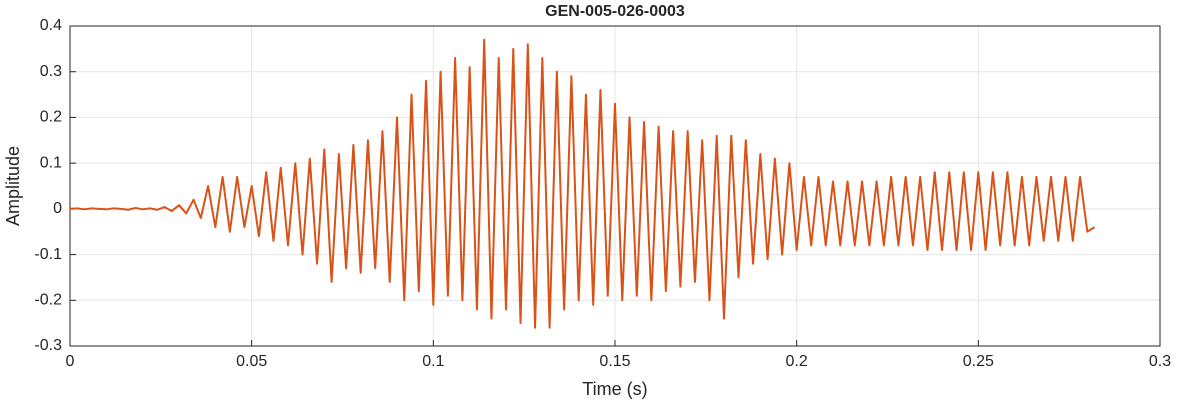 The image size is (1177, 404). Describe the element at coordinates (13, 186) in the screenshot. I see `y-axis-label: Amplitude` at that location.